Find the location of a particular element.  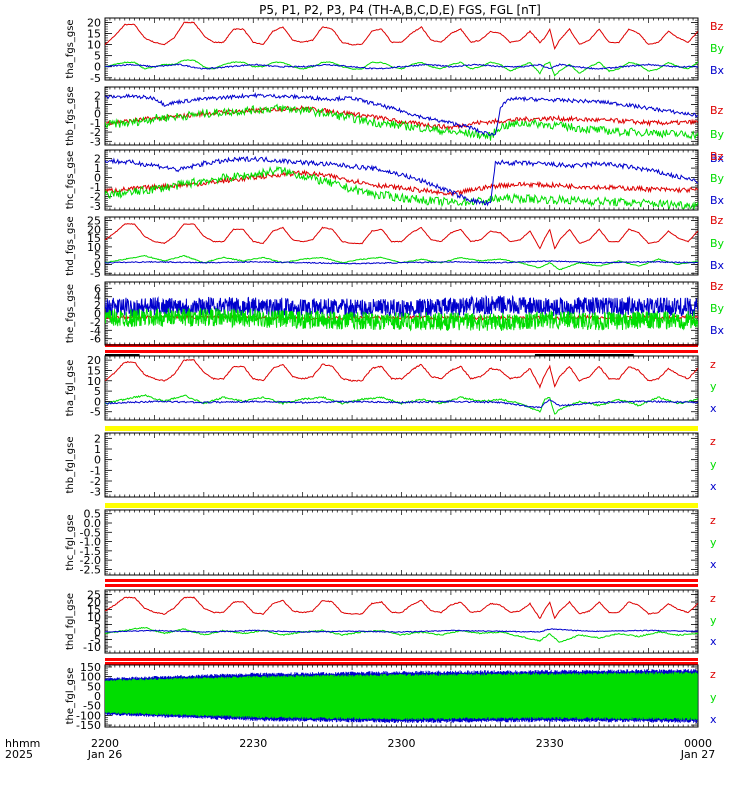

y-tick-label: -100 is located at coordinates (88, 715).